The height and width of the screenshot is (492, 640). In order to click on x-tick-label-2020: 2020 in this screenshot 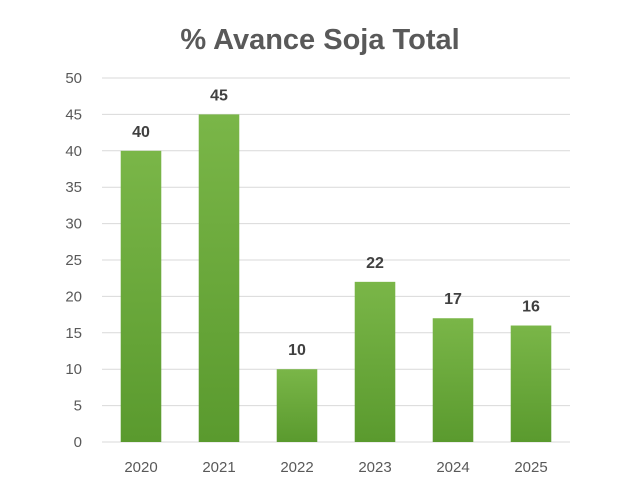, I will do `click(140, 467)`.